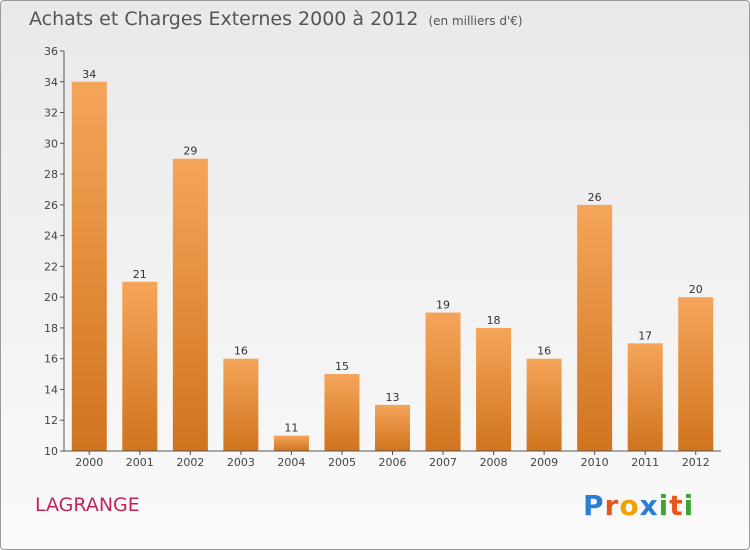 The width and height of the screenshot is (750, 550). Describe the element at coordinates (696, 289) in the screenshot. I see `data-label-2012: 20` at that location.